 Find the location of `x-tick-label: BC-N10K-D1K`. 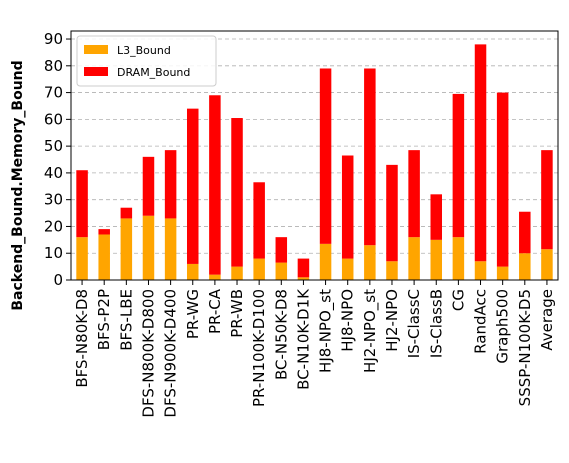

x-tick-label: BC-N10K-D1K is located at coordinates (303, 339).